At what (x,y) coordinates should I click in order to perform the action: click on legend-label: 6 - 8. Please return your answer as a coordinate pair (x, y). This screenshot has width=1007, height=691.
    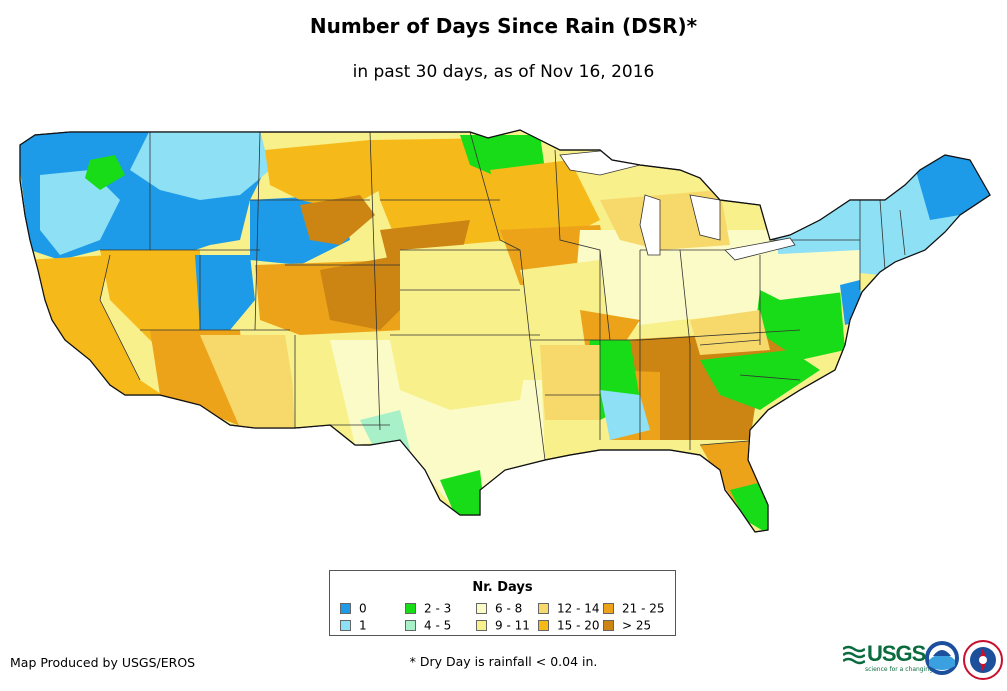
    Looking at the image, I should click on (509, 608).